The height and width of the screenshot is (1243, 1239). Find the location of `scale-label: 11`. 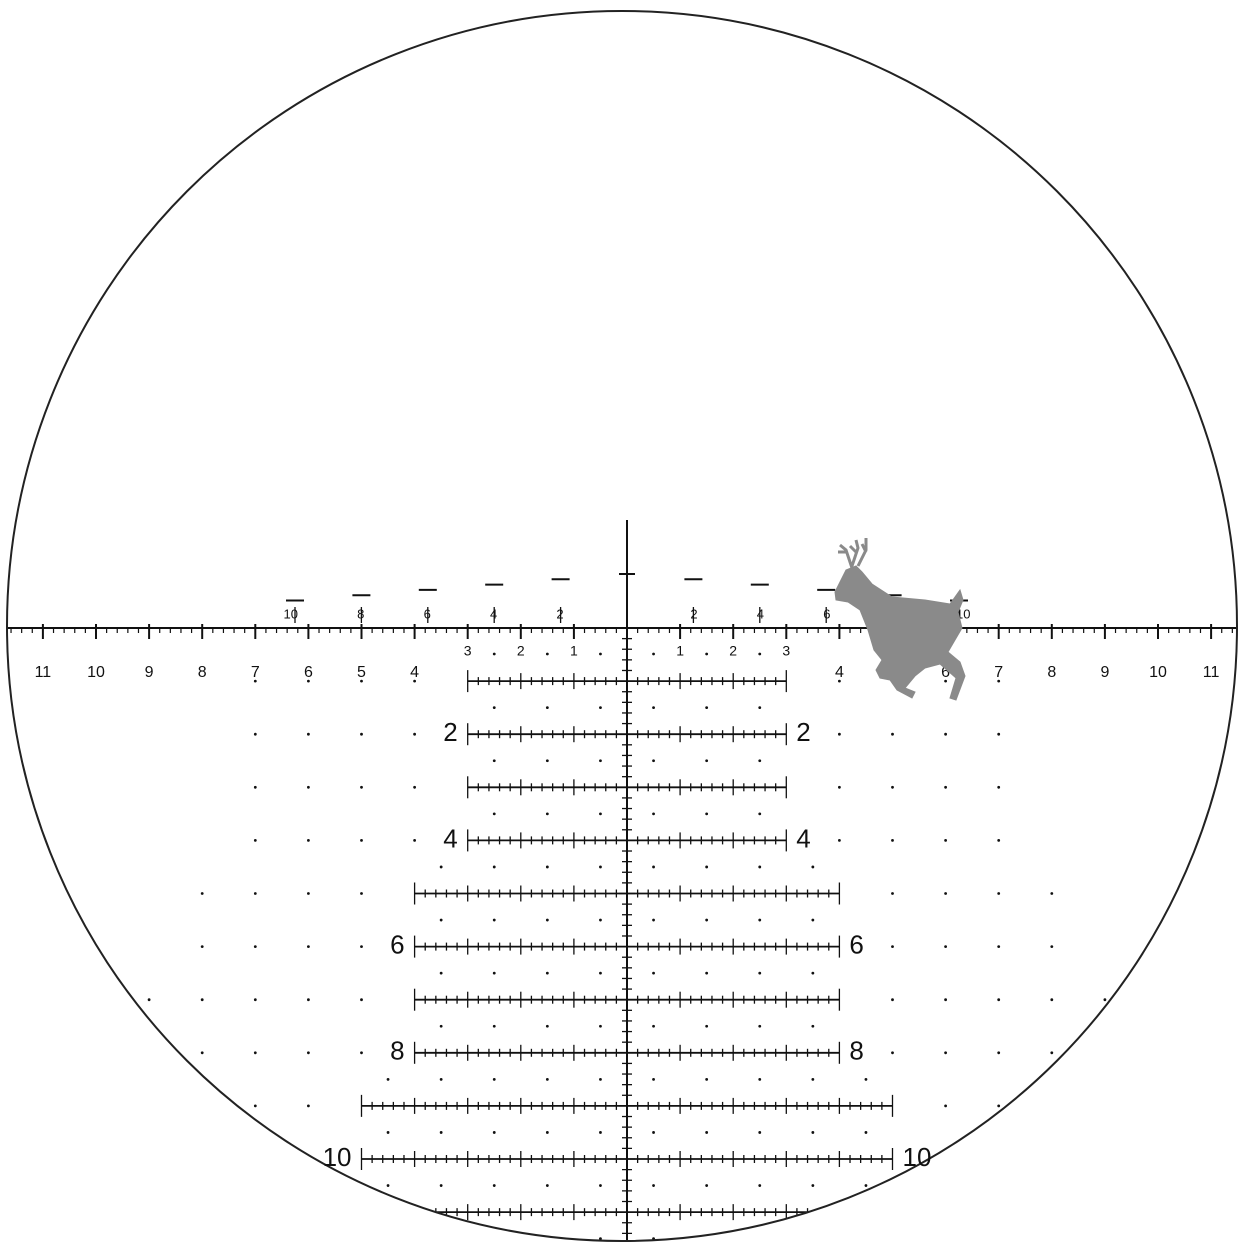

scale-label: 11 is located at coordinates (43, 672).